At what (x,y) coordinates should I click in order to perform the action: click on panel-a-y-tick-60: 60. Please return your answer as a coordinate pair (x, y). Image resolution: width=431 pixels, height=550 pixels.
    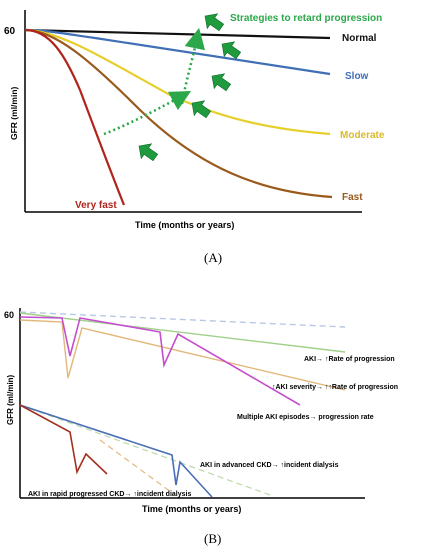
    Looking at the image, I should click on (10, 31).